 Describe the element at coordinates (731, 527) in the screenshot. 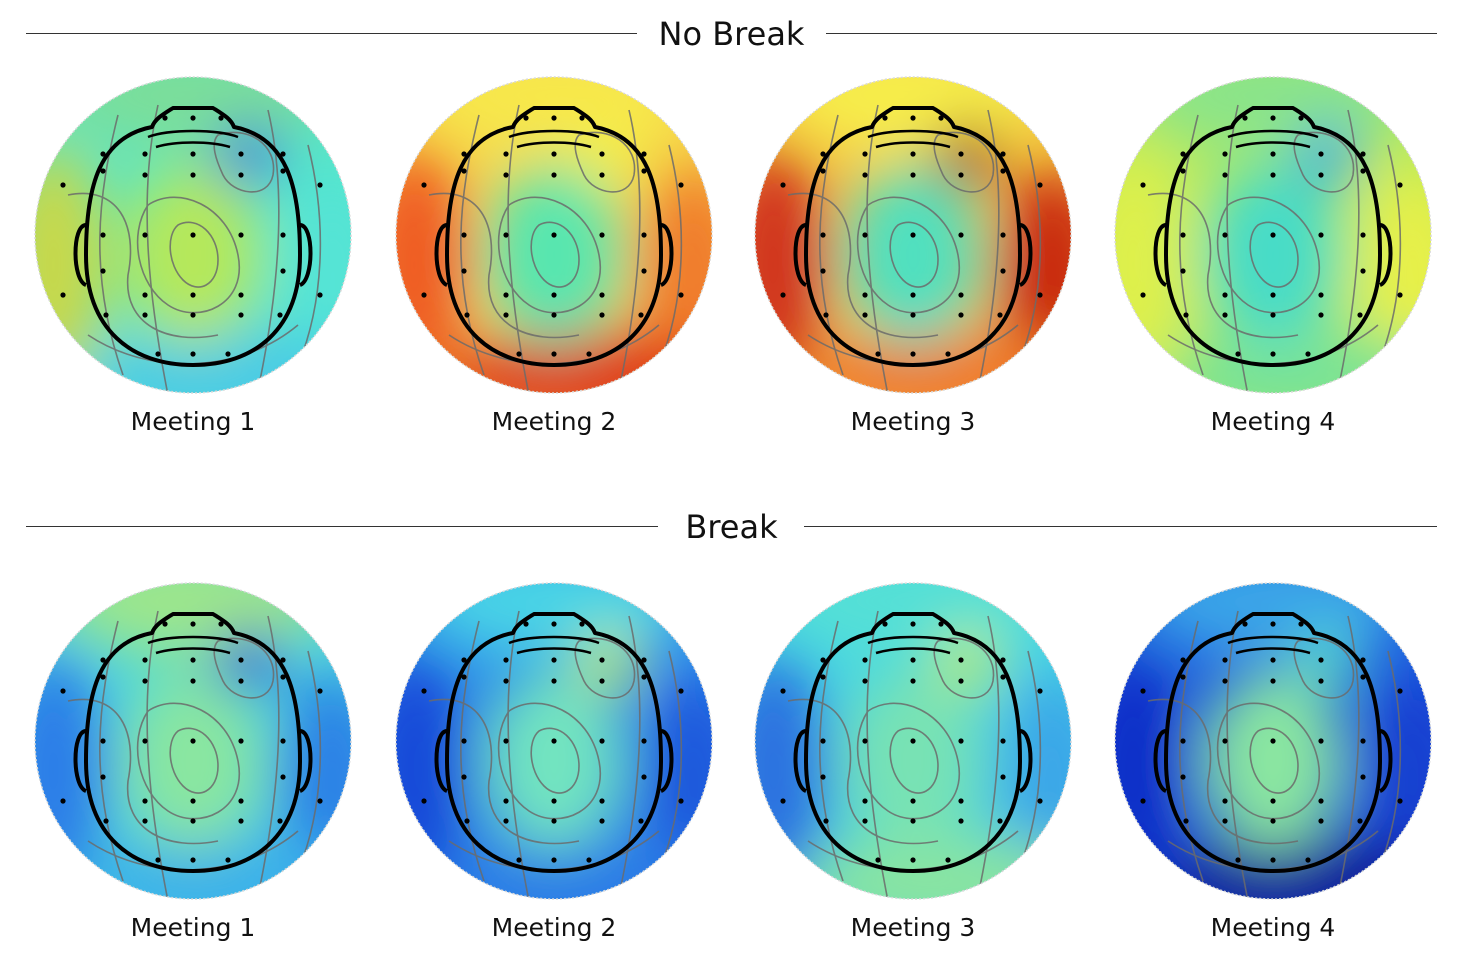

I see `section-header-break: Break` at that location.